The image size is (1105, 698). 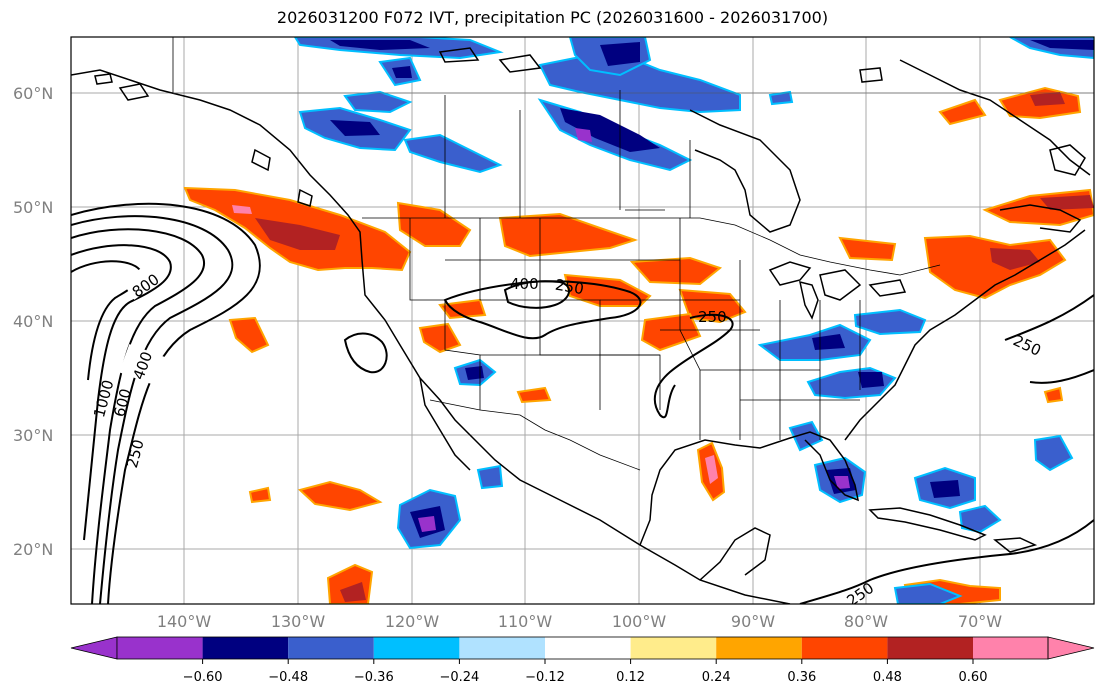 I want to click on cb-tick-label-5: −0.12, so click(x=545, y=677).